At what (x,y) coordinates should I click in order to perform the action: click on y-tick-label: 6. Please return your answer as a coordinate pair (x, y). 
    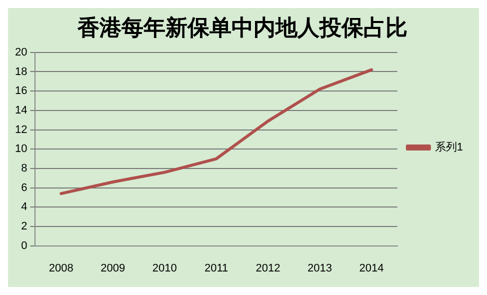
    Looking at the image, I should click on (24, 188).